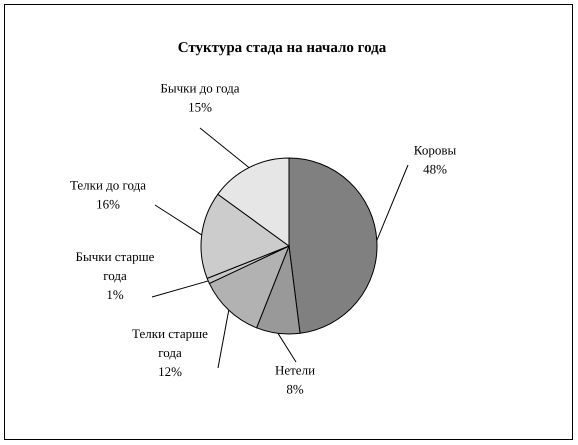 The width and height of the screenshot is (578, 445). Describe the element at coordinates (200, 107) in the screenshot. I see `data-label: 15%` at that location.